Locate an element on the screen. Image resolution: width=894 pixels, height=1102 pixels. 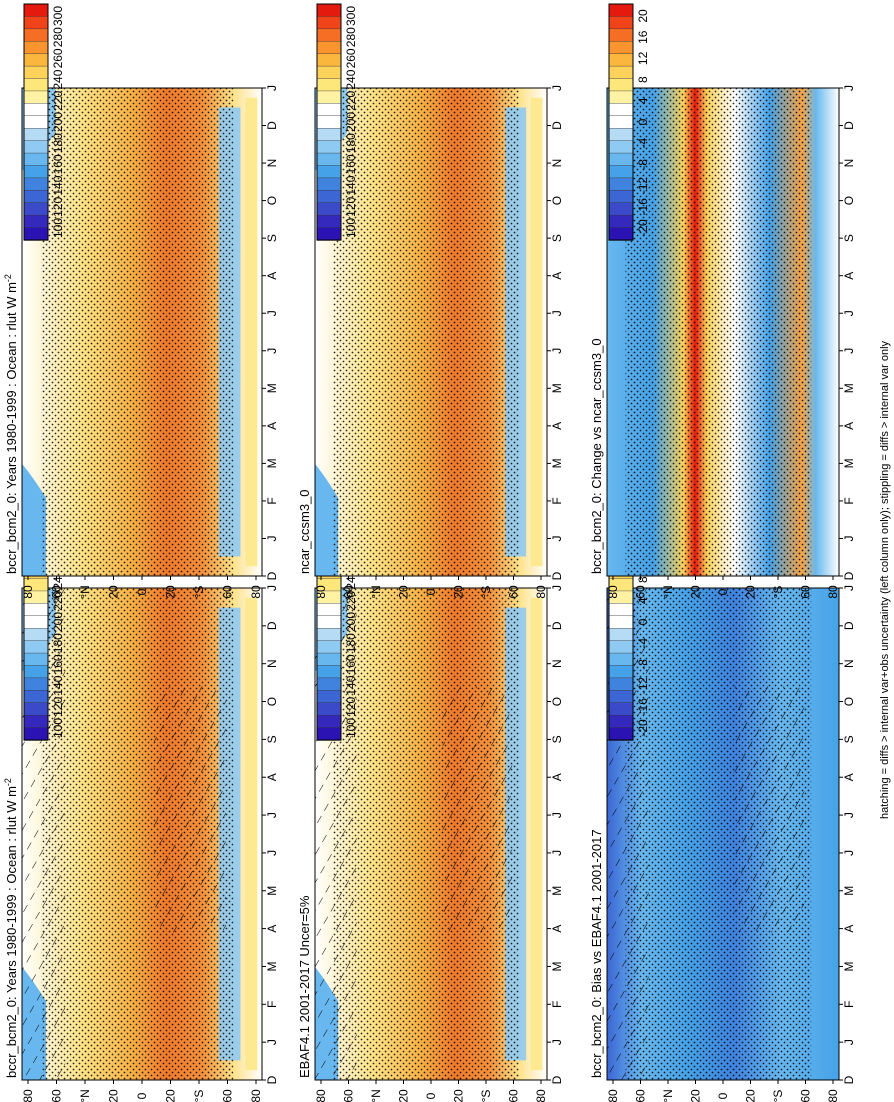
colorbar-label: 160 is located at coordinates (351, 164).